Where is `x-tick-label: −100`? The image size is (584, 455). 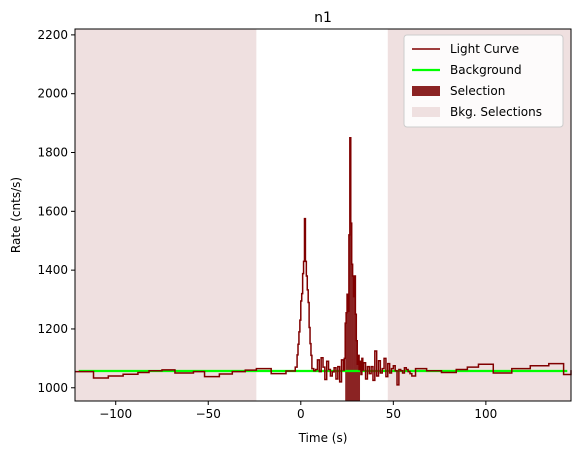
x-tick-label: −100 is located at coordinates (115, 414).